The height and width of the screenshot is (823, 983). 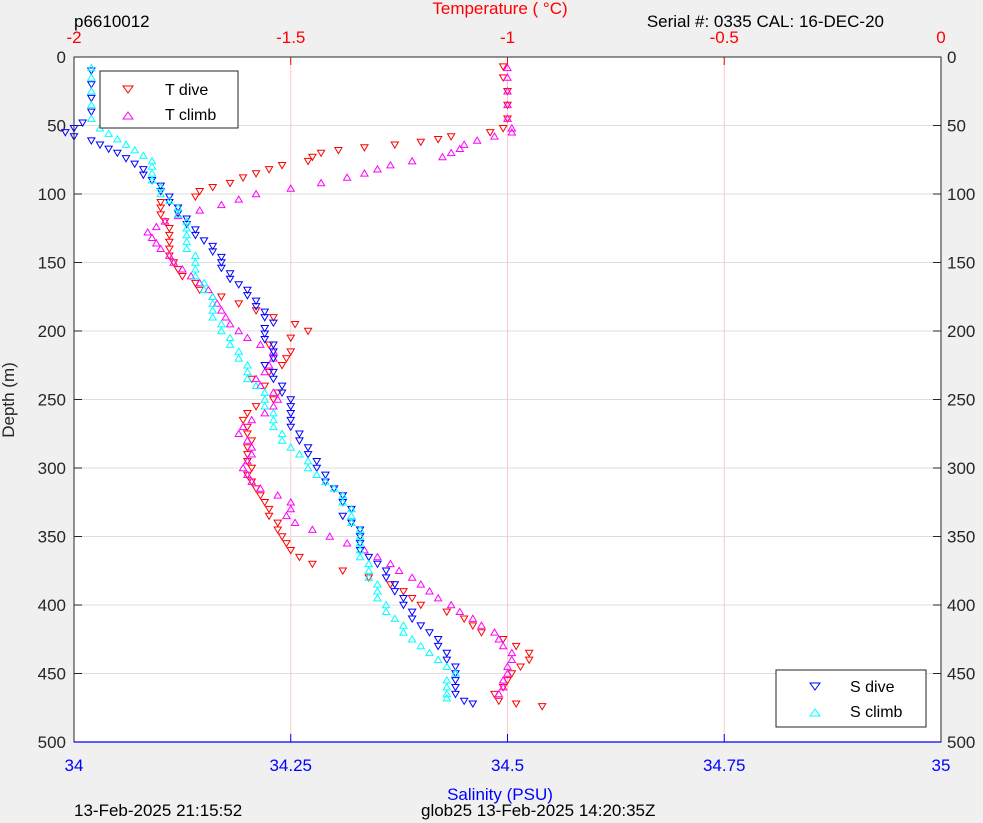 I want to click on depth-tick-label-right: 200, so click(x=961, y=331).